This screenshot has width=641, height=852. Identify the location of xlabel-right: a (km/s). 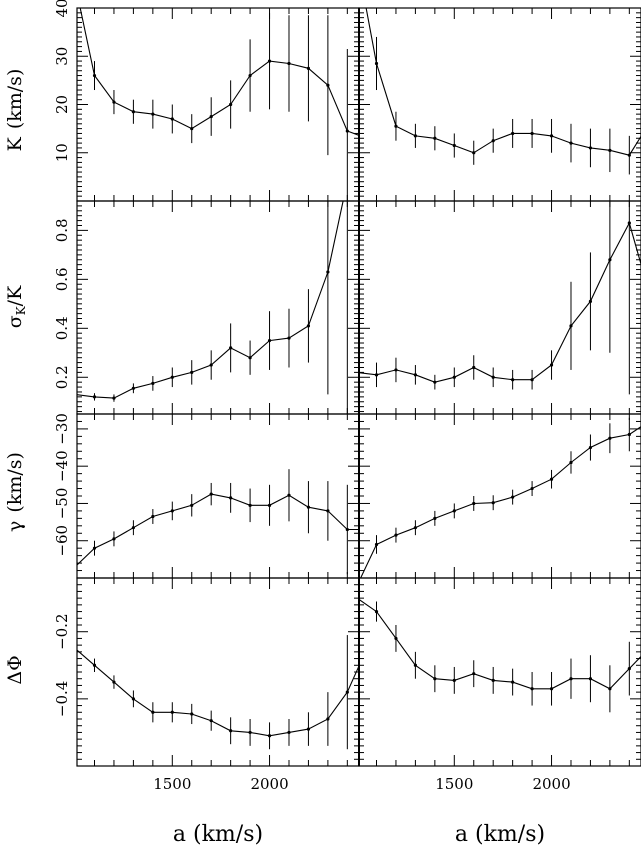
(500, 834).